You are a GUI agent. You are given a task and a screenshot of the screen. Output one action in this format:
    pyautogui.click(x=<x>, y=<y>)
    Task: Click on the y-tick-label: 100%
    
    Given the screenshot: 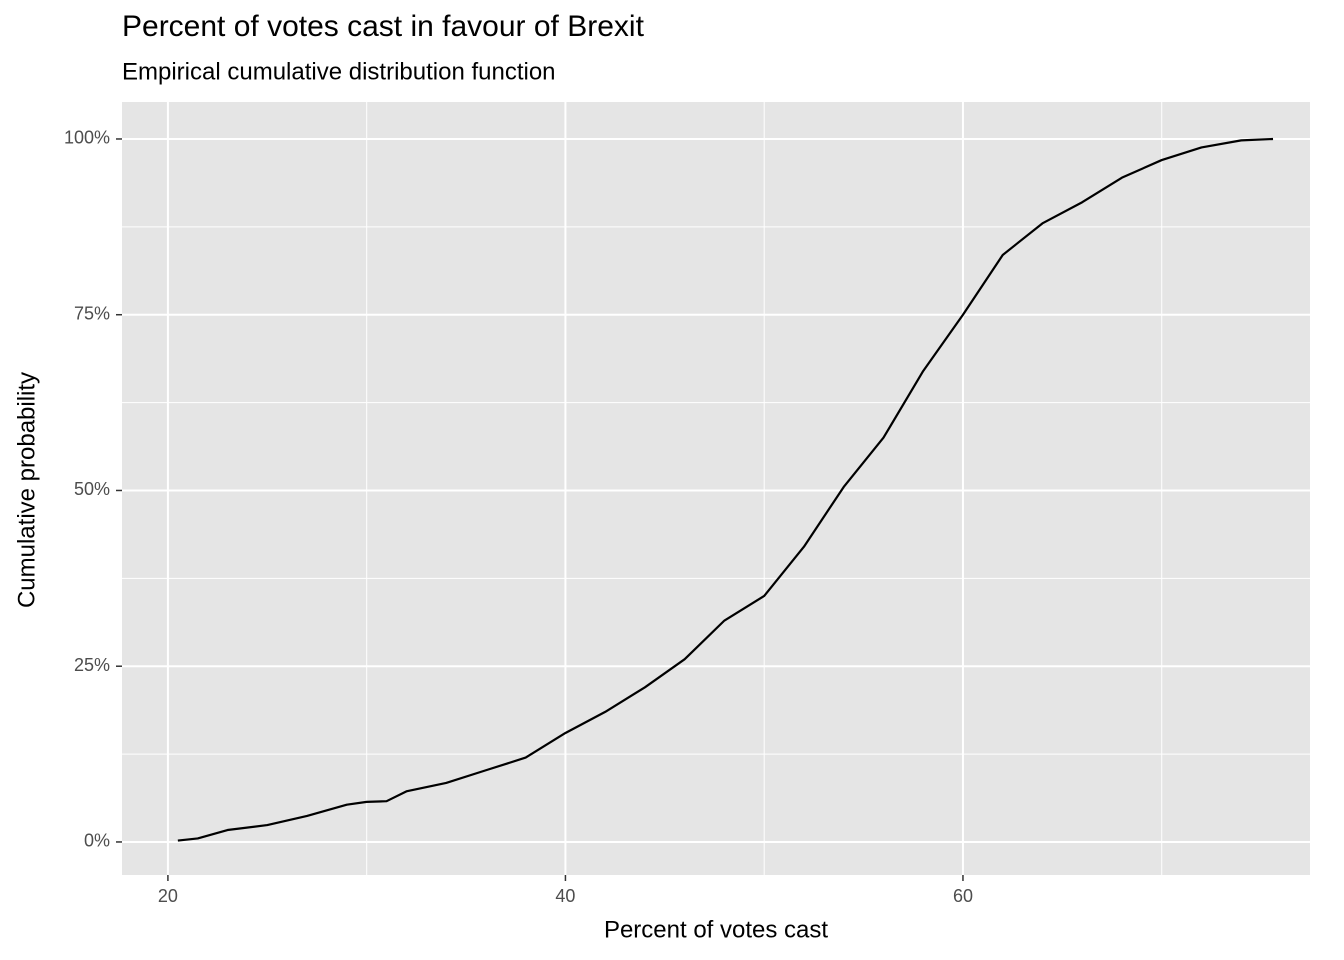 What is the action you would take?
    pyautogui.click(x=87, y=138)
    